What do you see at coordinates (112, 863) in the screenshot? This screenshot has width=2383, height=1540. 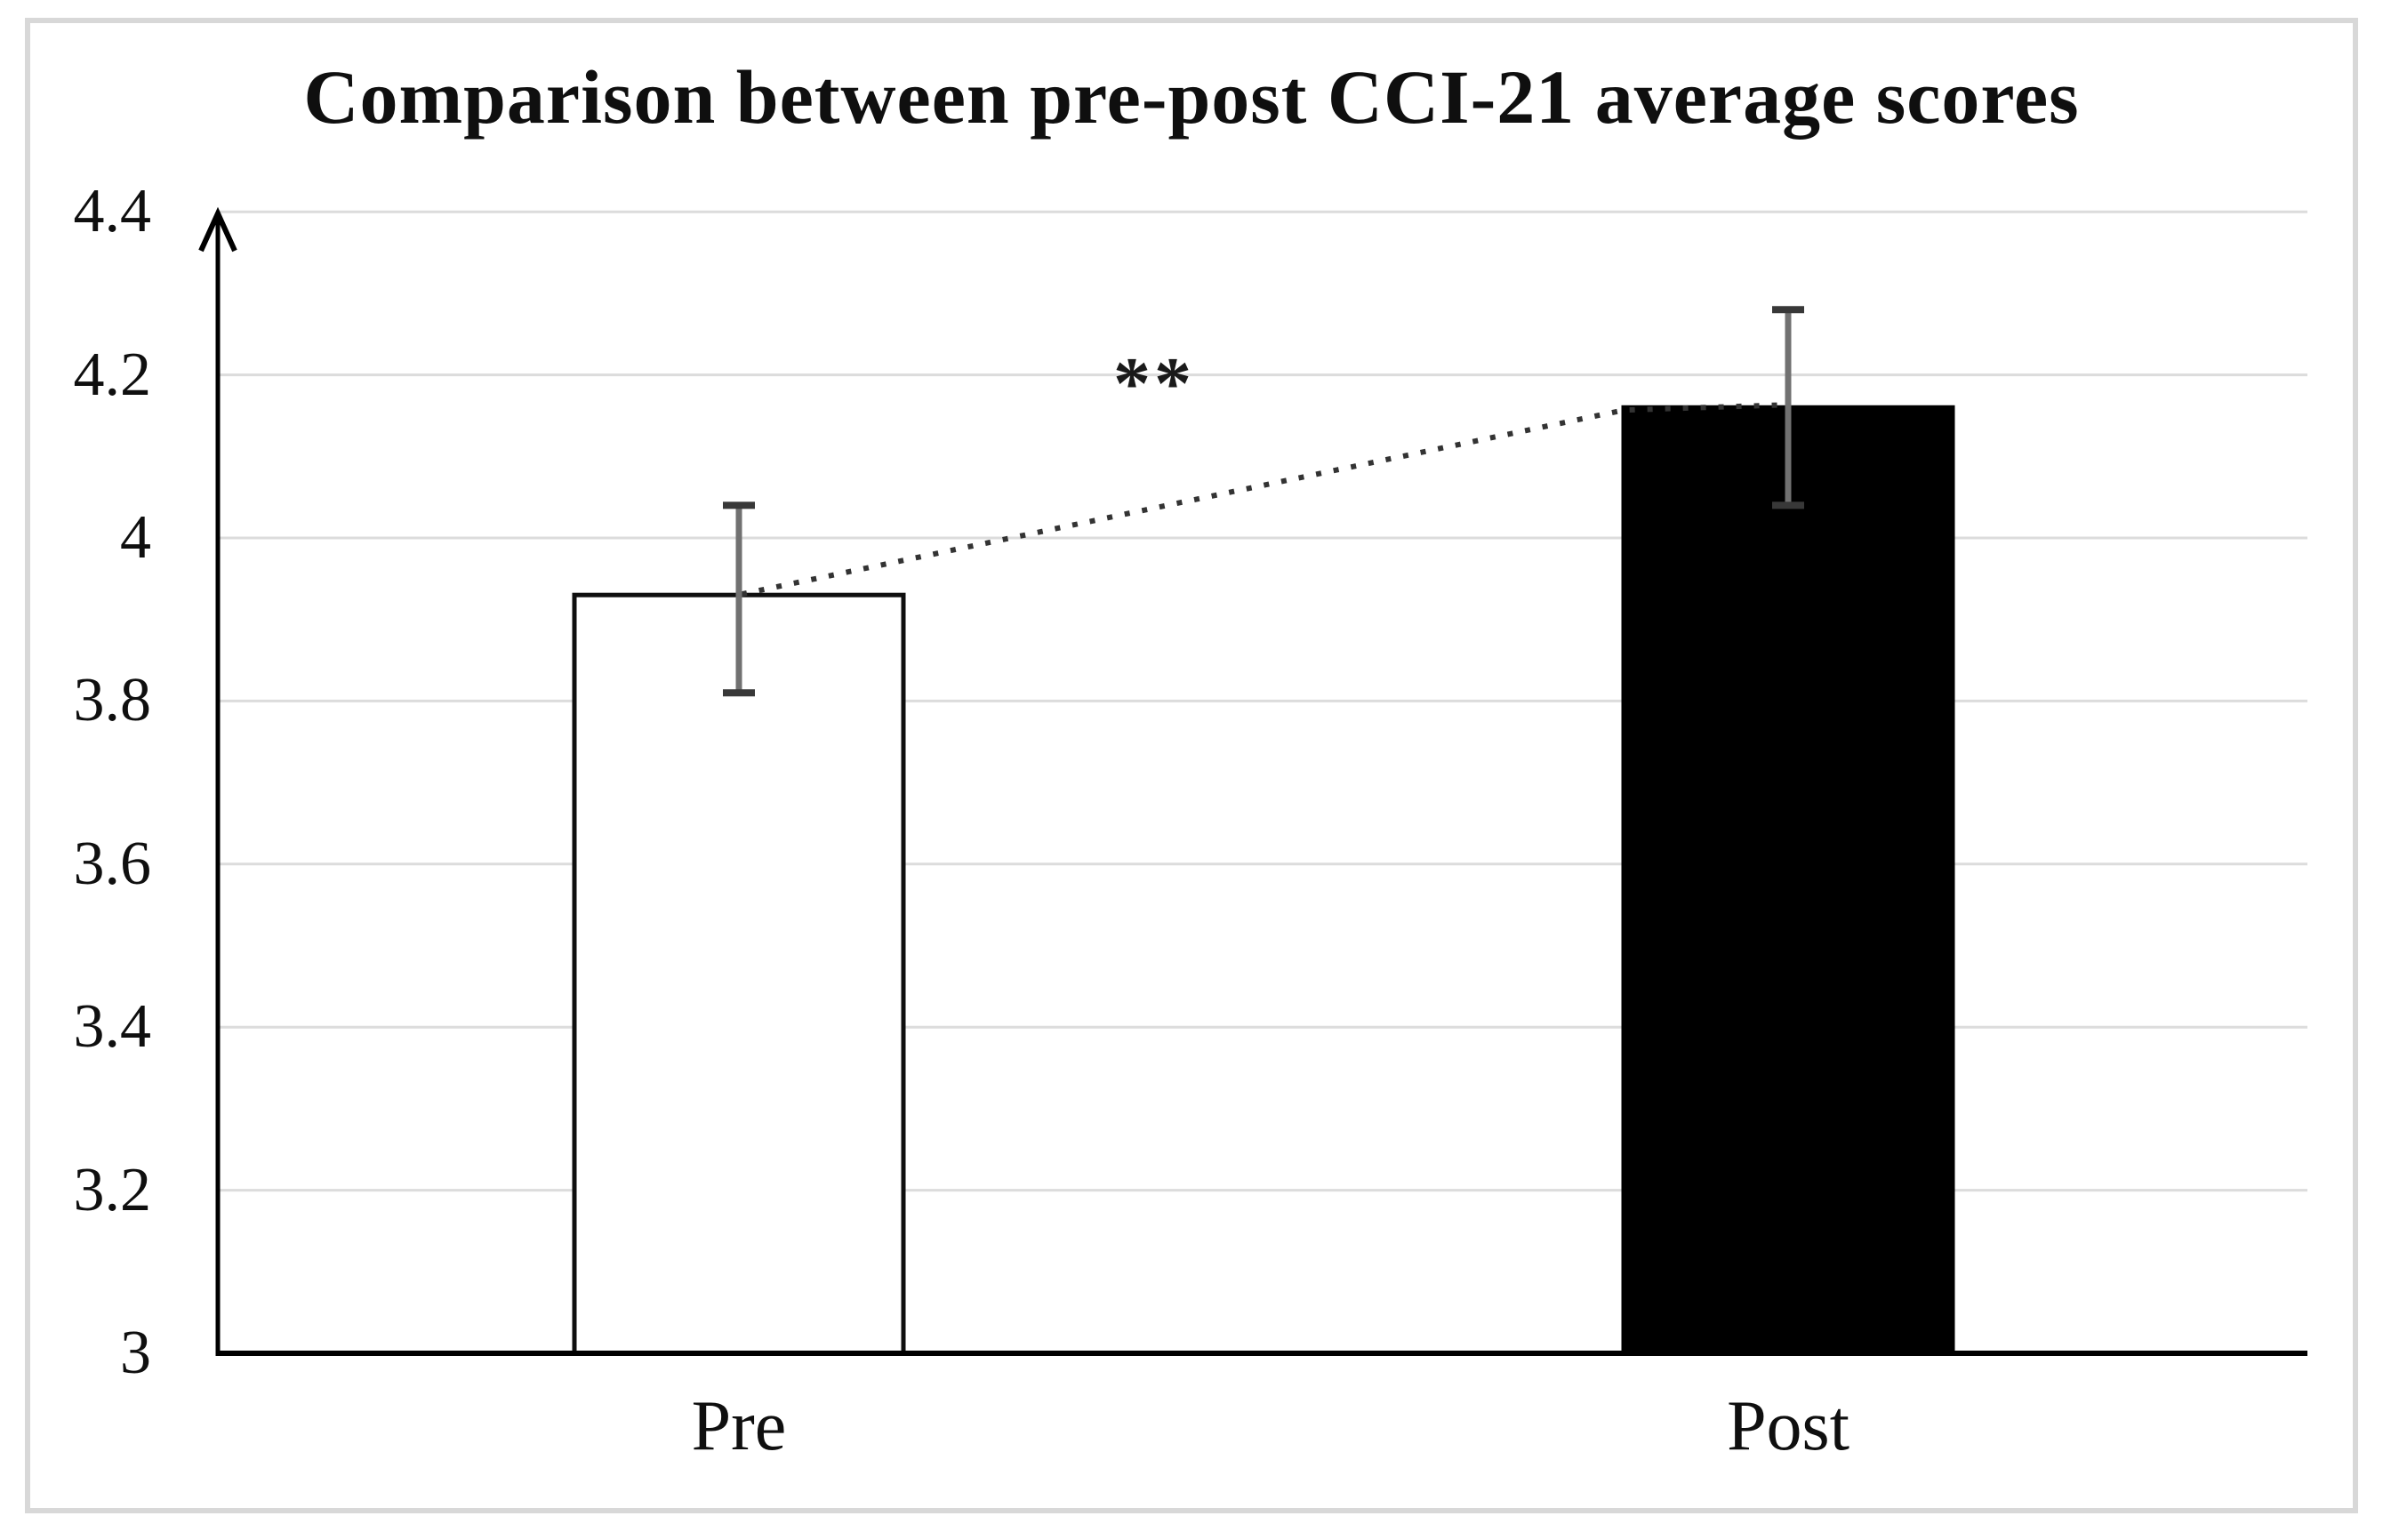 I see `y-tick-label: 3.6` at bounding box center [112, 863].